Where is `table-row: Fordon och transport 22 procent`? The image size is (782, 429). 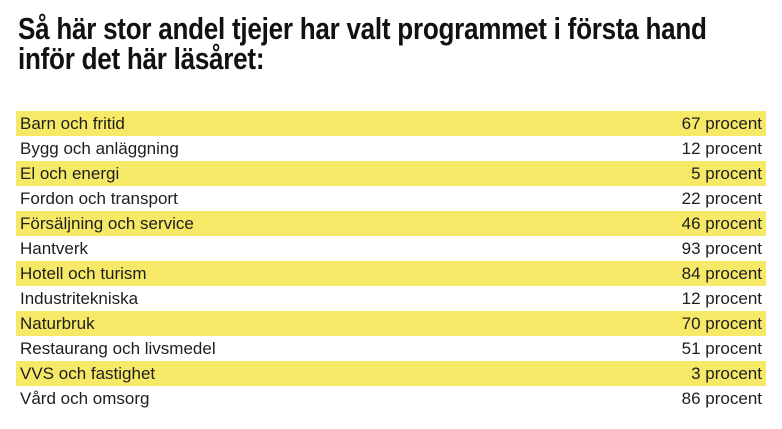
table-row: Fordon och transport 22 procent is located at coordinates (391, 198).